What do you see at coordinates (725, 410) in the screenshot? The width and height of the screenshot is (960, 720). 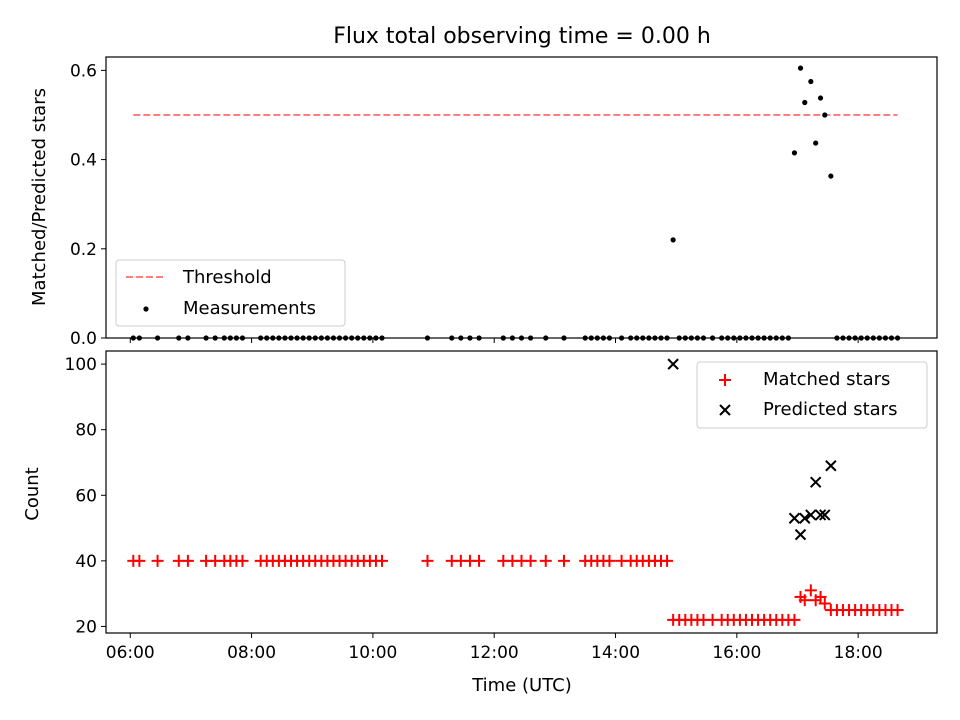 I see `predicted-legend-swatch` at bounding box center [725, 410].